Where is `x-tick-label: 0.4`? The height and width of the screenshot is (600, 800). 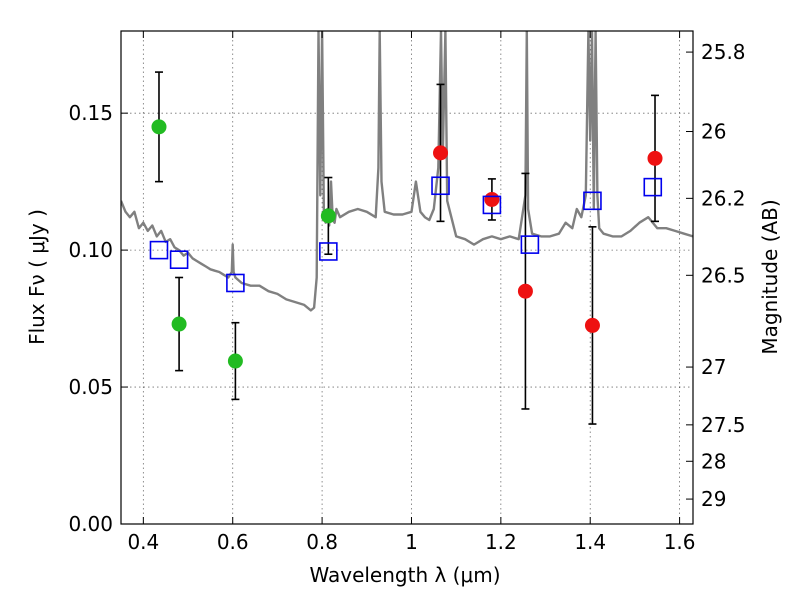 x-tick-label: 0.4 is located at coordinates (143, 542).